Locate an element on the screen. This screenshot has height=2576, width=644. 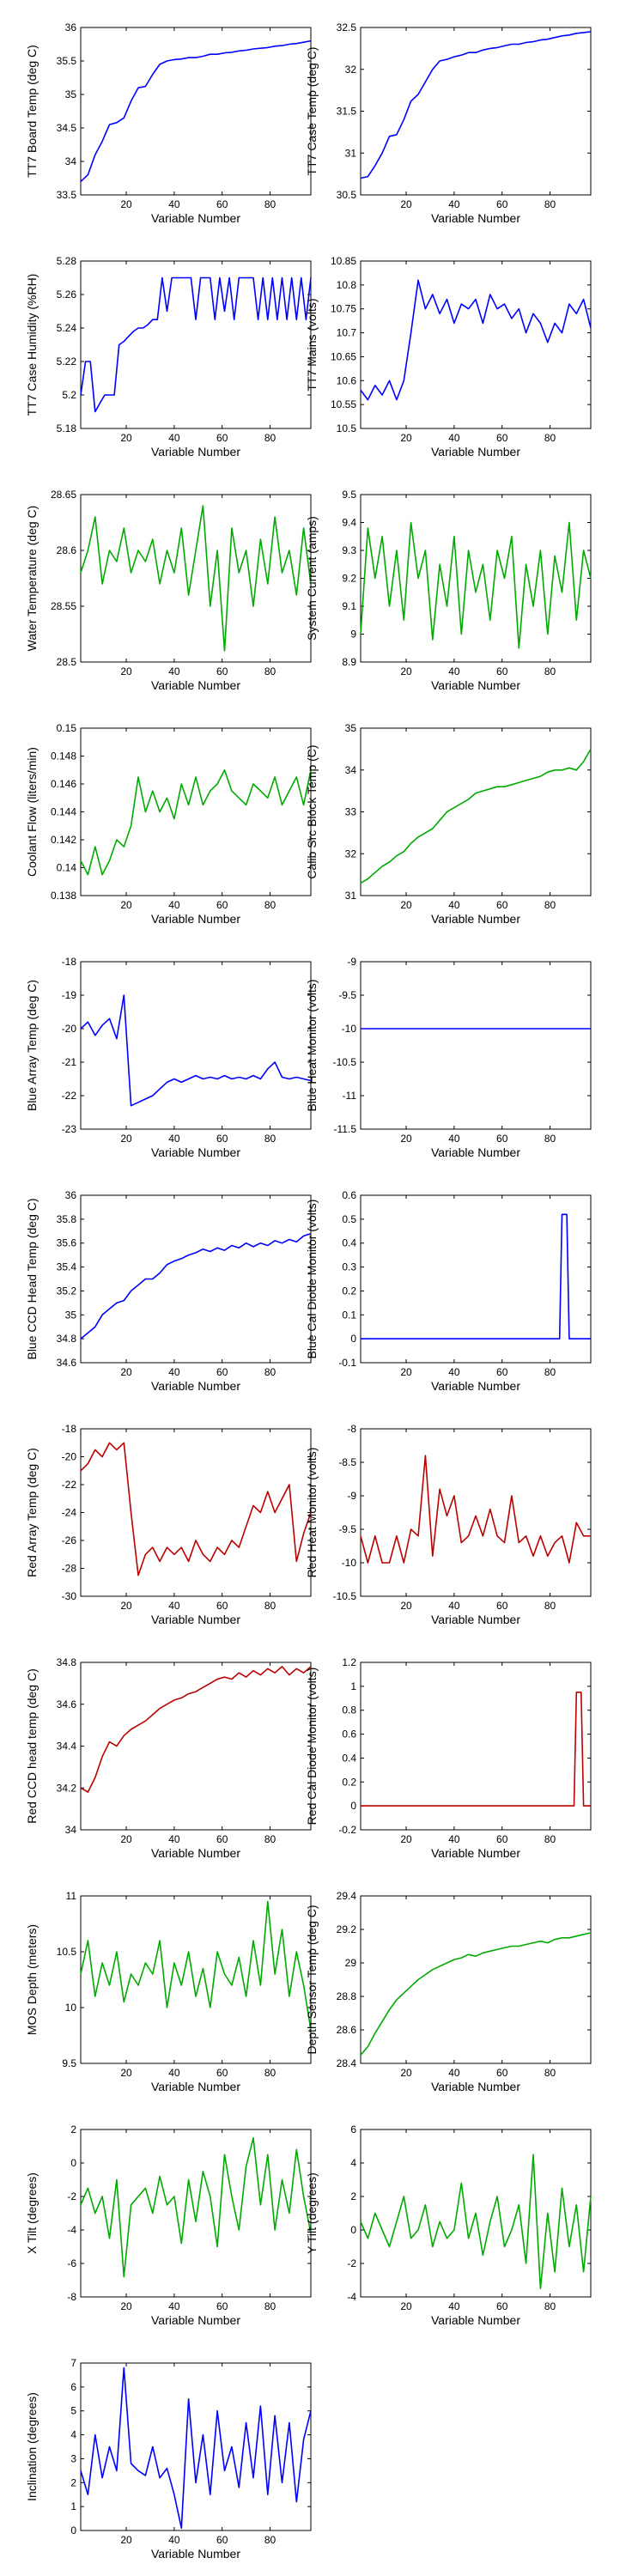
y-tick-label: 0.146 is located at coordinates (64, 784).